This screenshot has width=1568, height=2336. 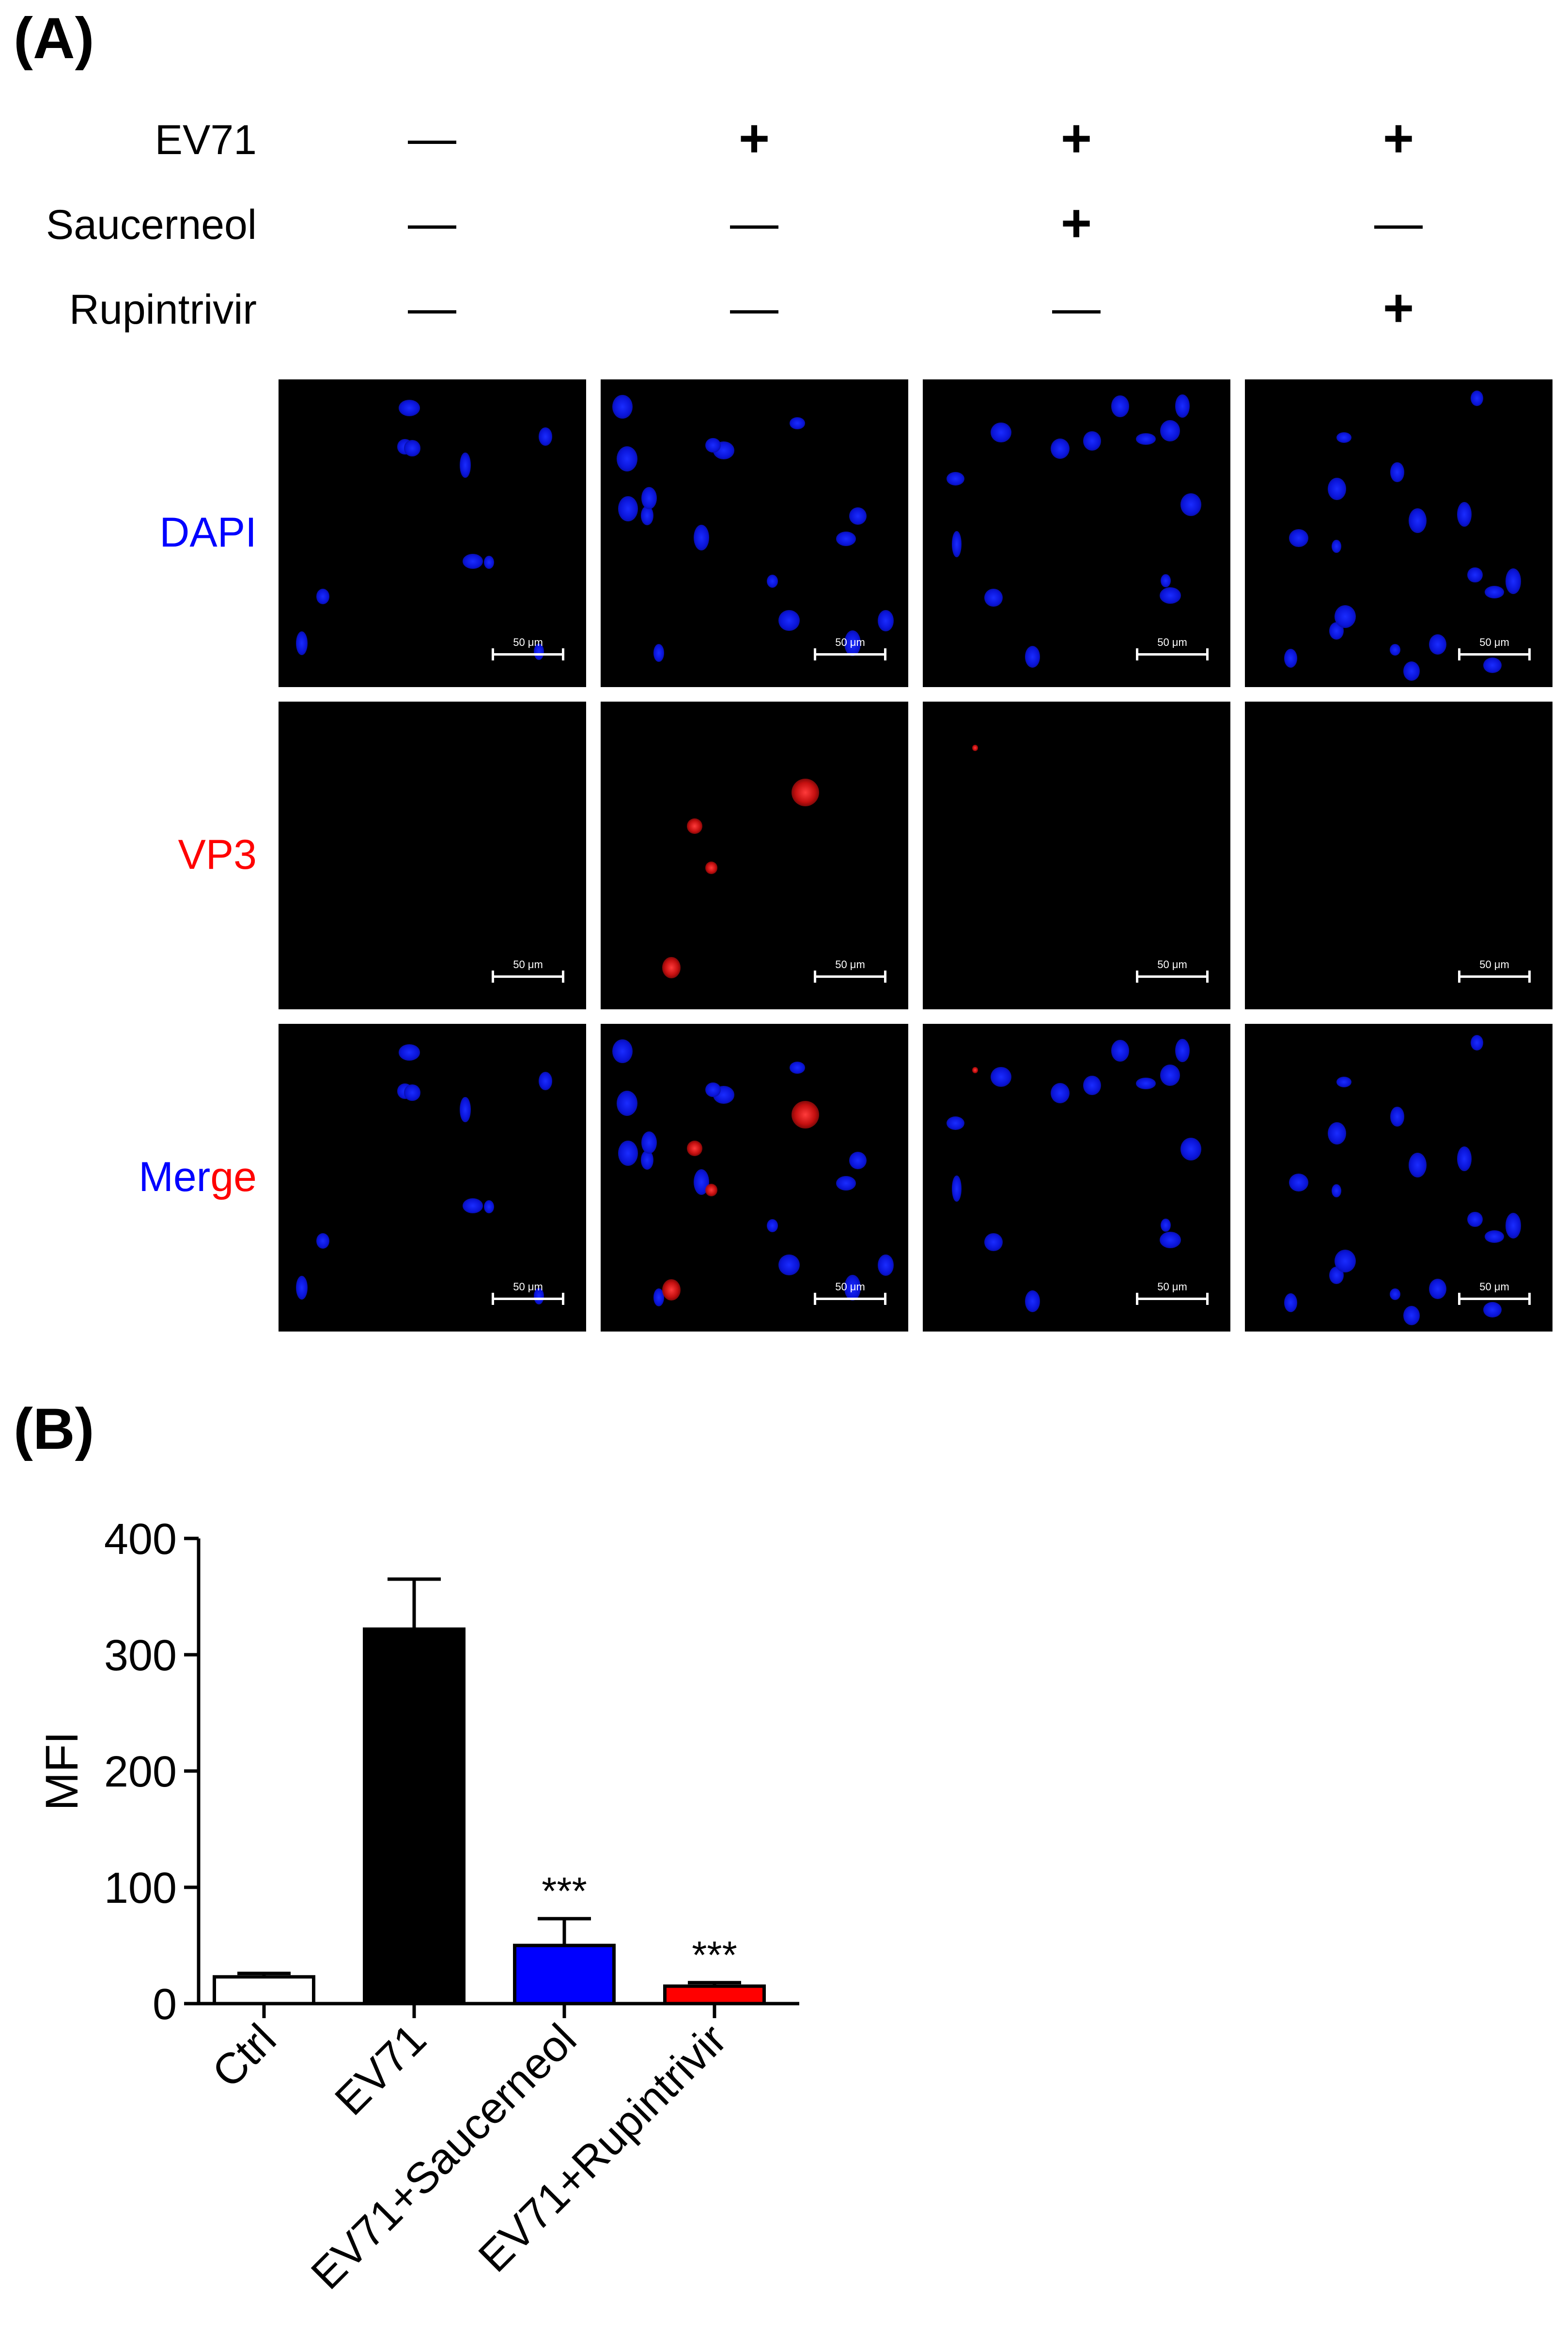 What do you see at coordinates (432, 533) in the screenshot?
I see `micrograph-dapi-ctrl: 50 μm` at bounding box center [432, 533].